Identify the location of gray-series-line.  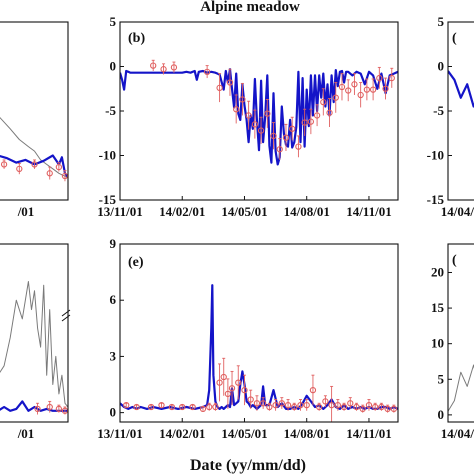
(34, 147).